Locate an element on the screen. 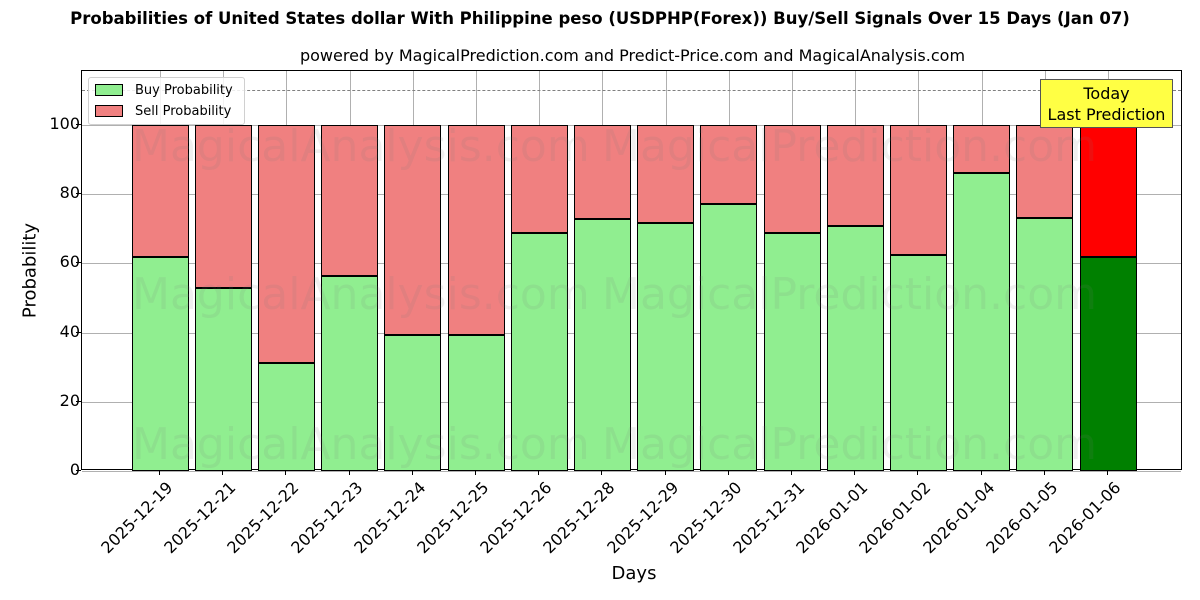 The height and width of the screenshot is (600, 1200). buy-swatch-icon is located at coordinates (109, 90).